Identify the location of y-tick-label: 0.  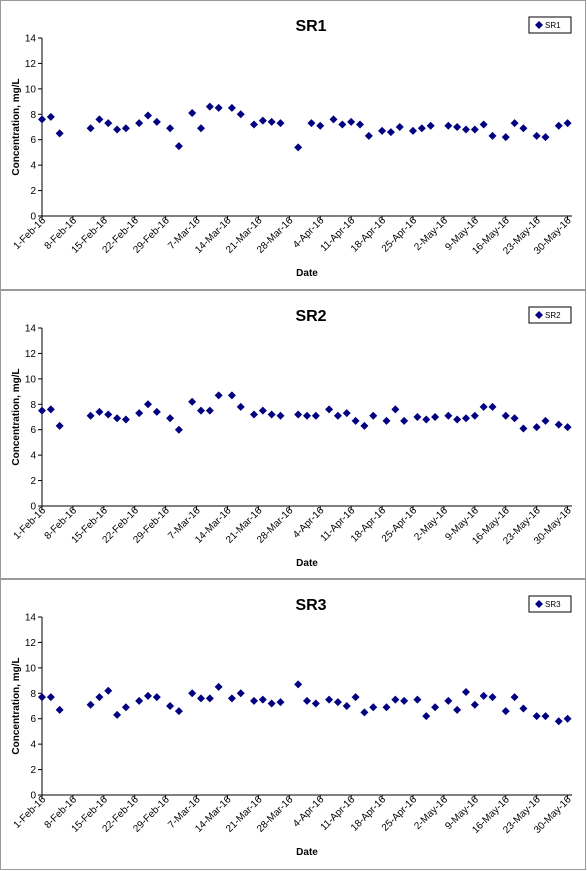
(33, 796).